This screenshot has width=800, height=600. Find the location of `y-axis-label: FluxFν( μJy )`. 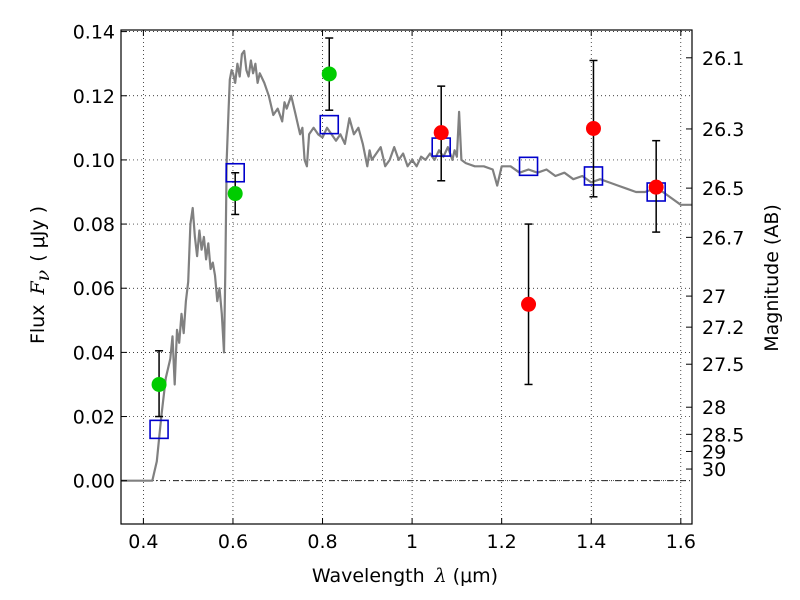

y-axis-label: FluxFν( μJy ) is located at coordinates (40, 275).